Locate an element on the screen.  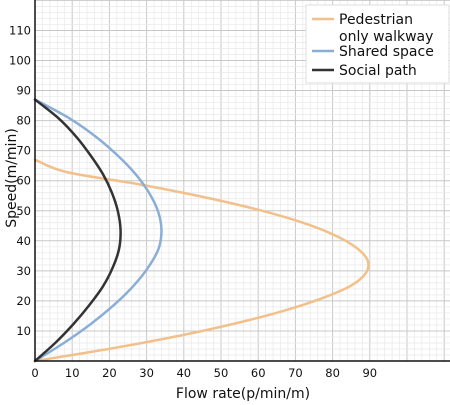
y-tick-label: 90 is located at coordinates (23, 91).